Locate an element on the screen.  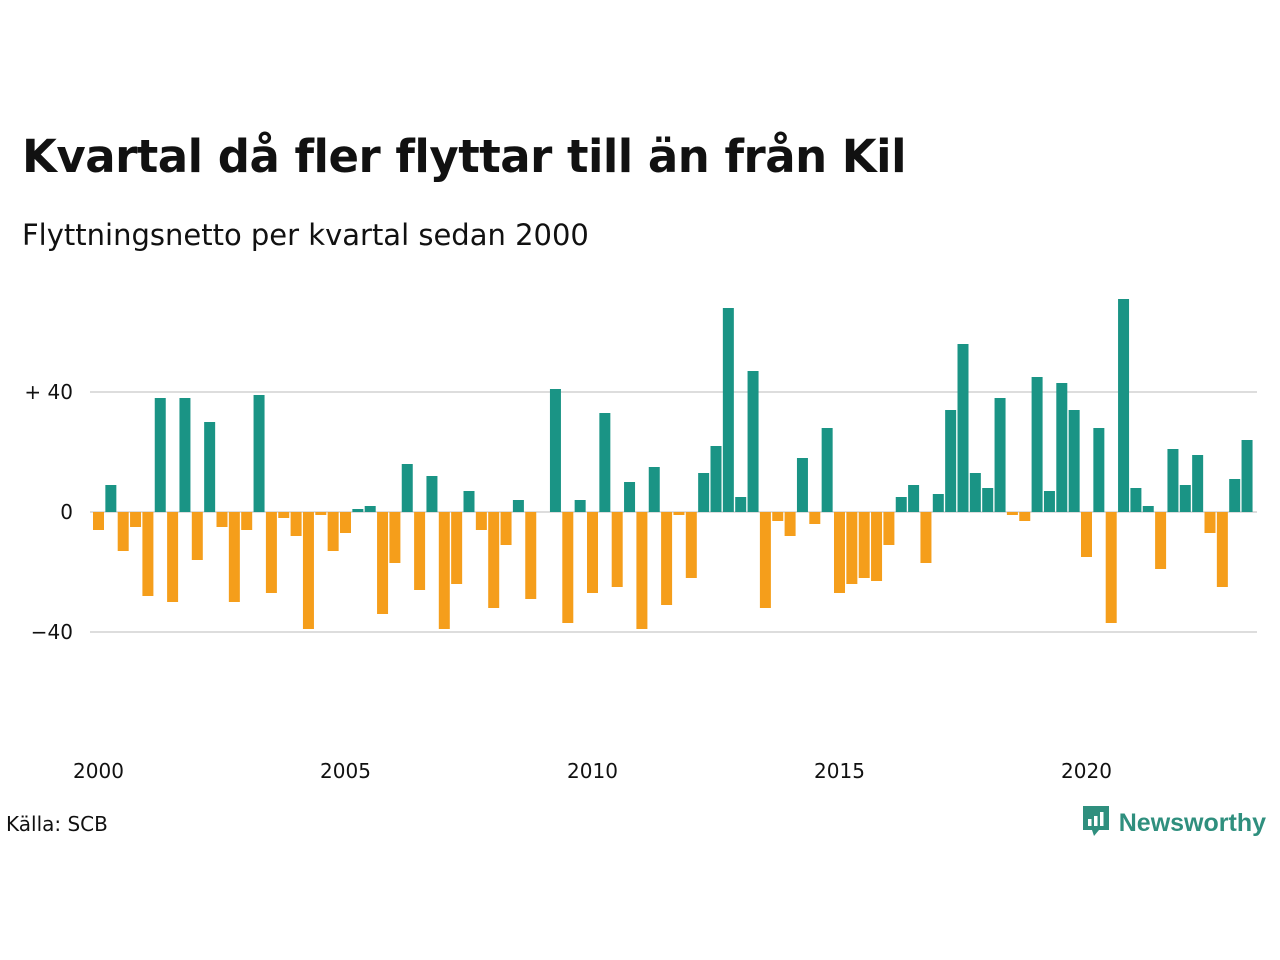
newsworthy-logo-icon is located at coordinates (1096, 823).